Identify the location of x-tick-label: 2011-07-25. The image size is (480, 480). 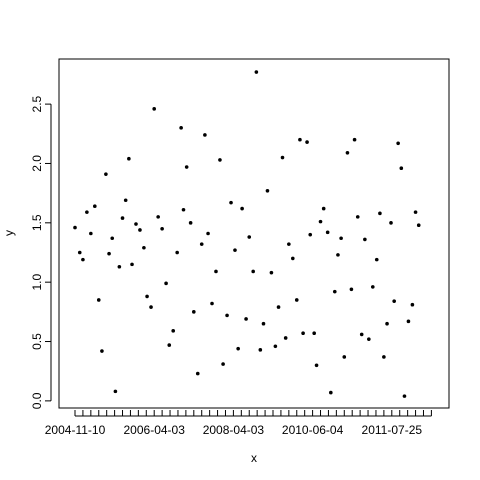
(392, 430).